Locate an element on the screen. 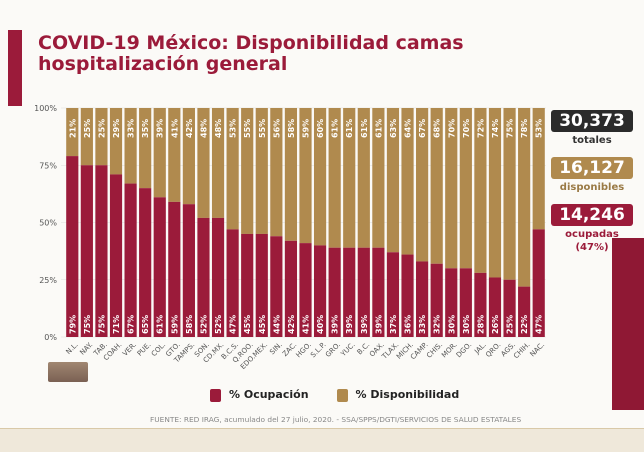  x-tick-label: GRO. is located at coordinates (333, 350).